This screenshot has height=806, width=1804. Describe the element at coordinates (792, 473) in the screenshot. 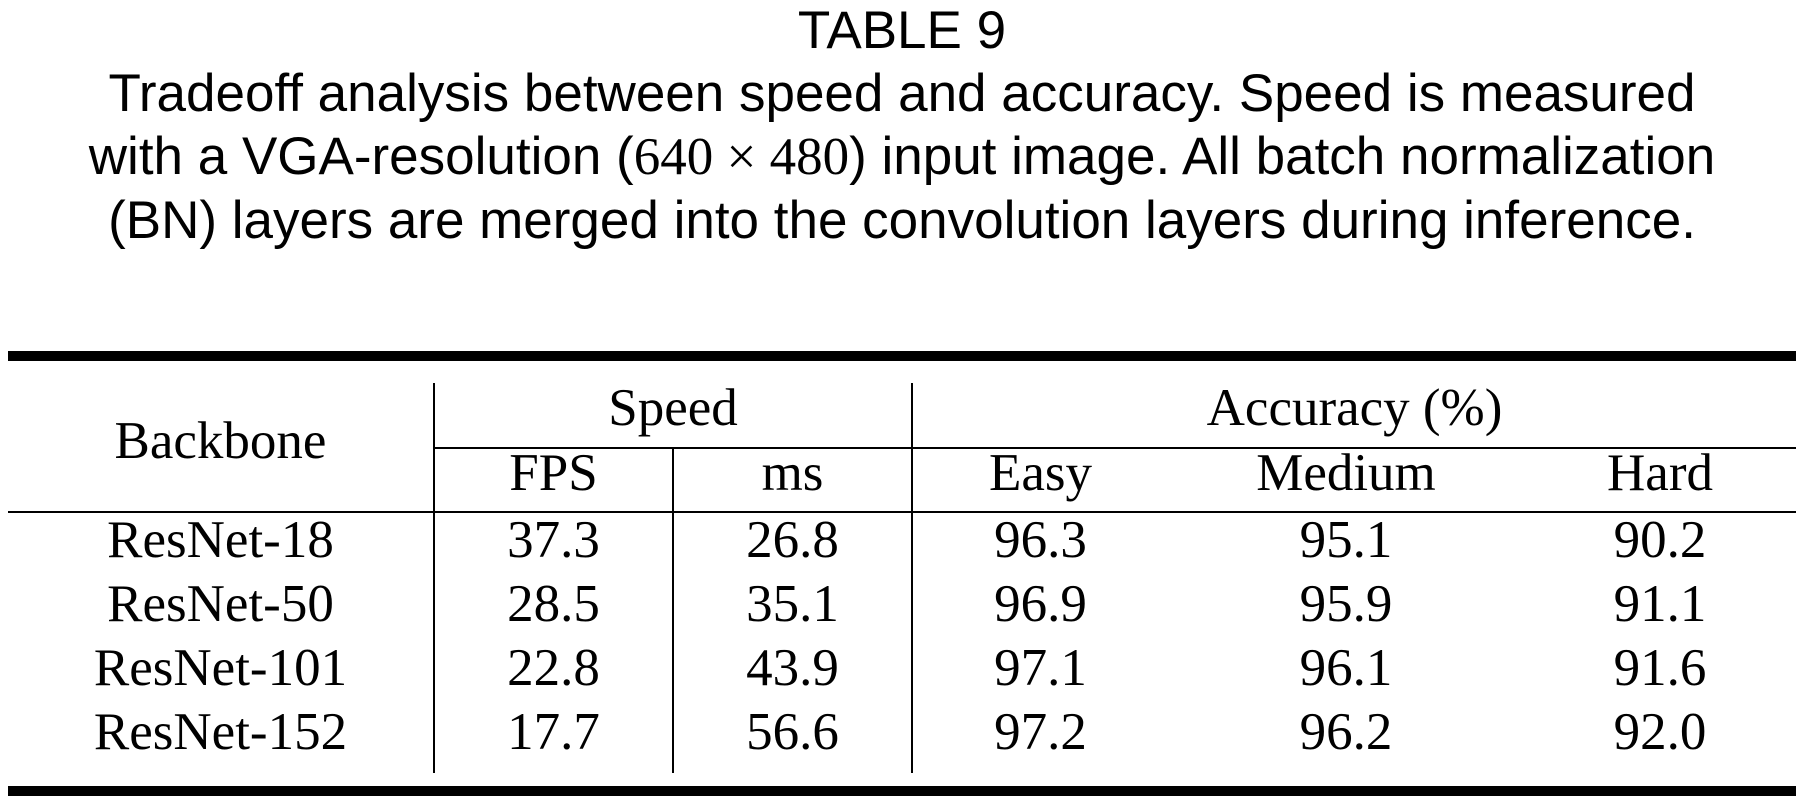

I see `header-ms: ms` at that location.